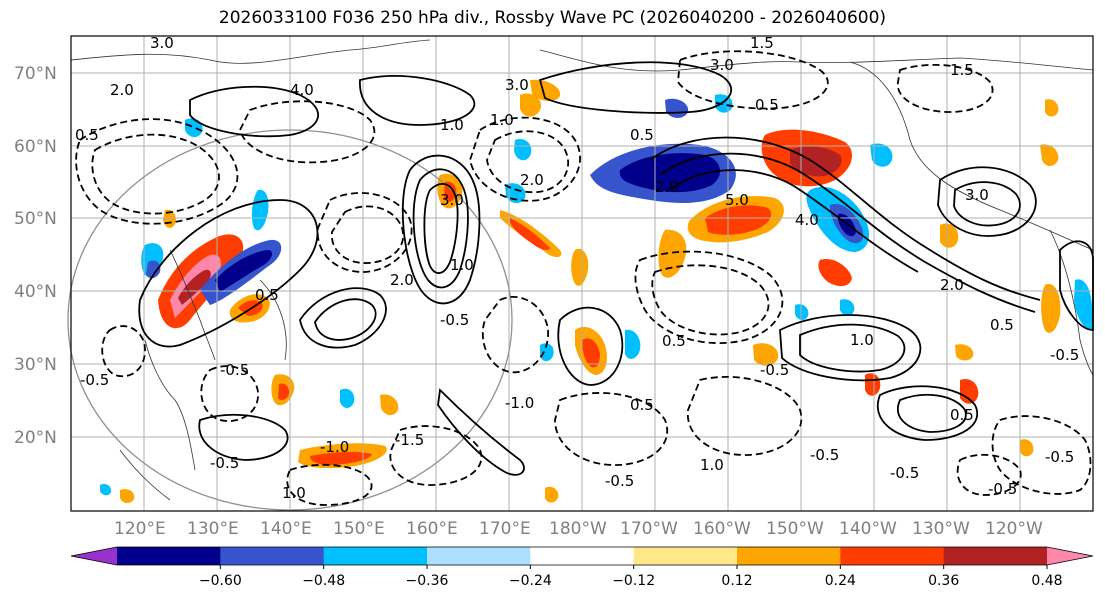  Describe the element at coordinates (941, 529) in the screenshot. I see `lon-label: 130°W` at that location.